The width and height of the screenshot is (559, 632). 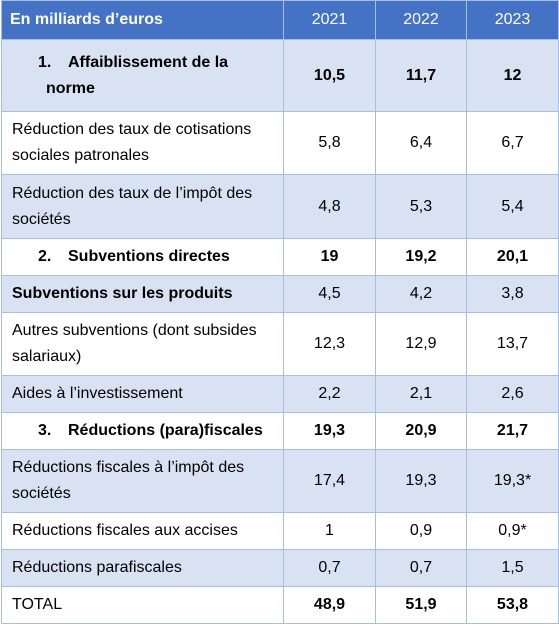 I want to click on cell-2022: 19,2, so click(x=421, y=257).